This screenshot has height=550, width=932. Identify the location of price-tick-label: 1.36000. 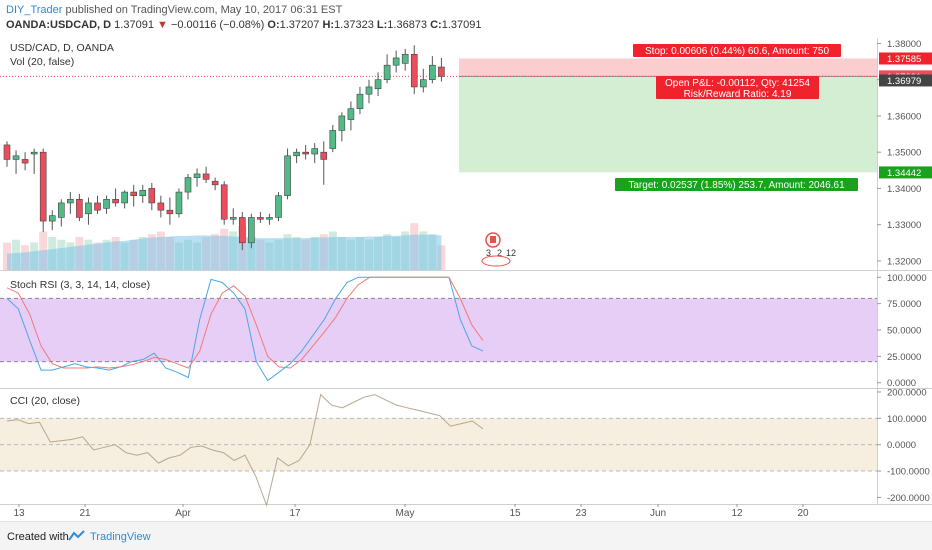
(904, 116).